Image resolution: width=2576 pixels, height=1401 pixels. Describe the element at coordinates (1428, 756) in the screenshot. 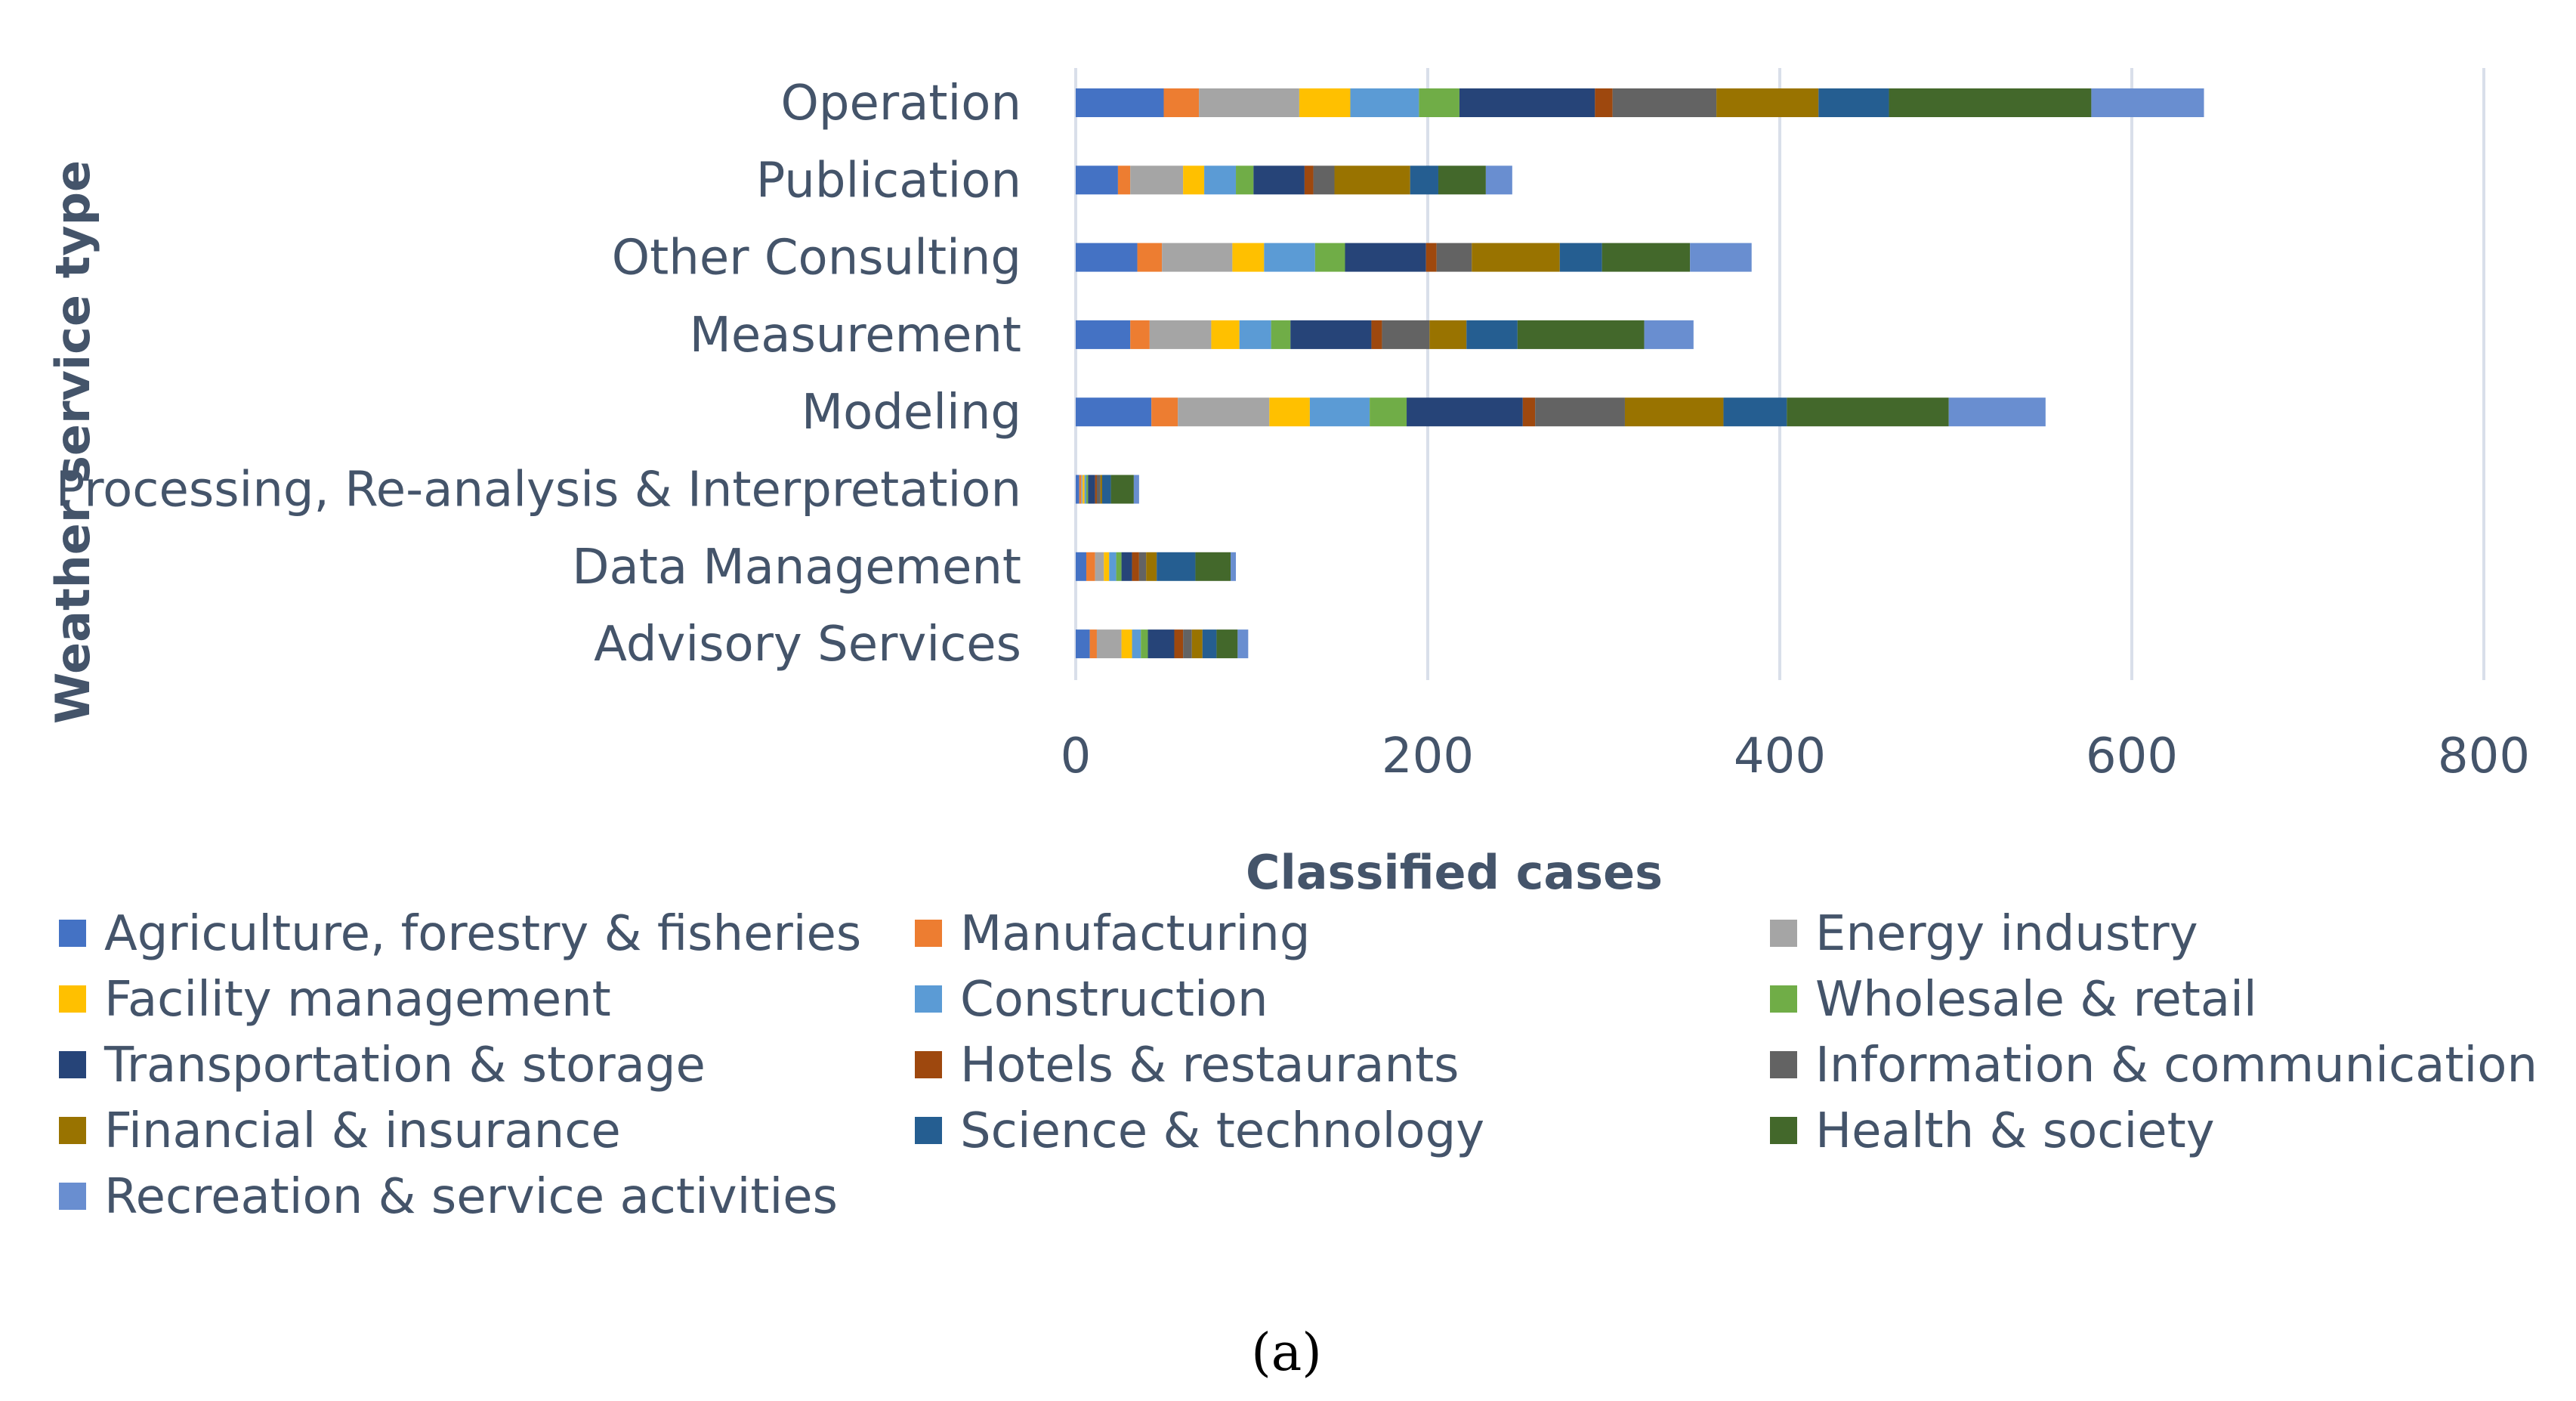

I see `x-tick-label: 200` at that location.